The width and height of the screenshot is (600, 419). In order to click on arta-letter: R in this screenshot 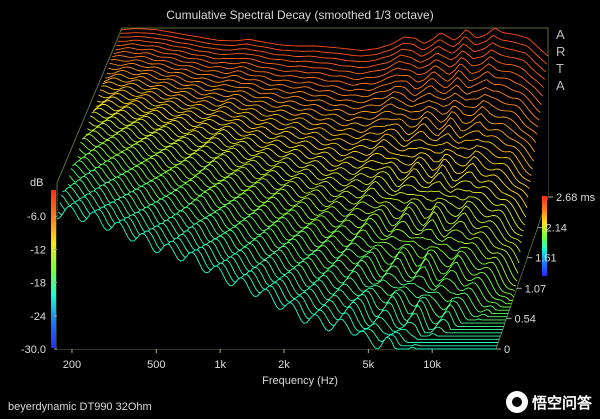, I will do `click(561, 51)`.